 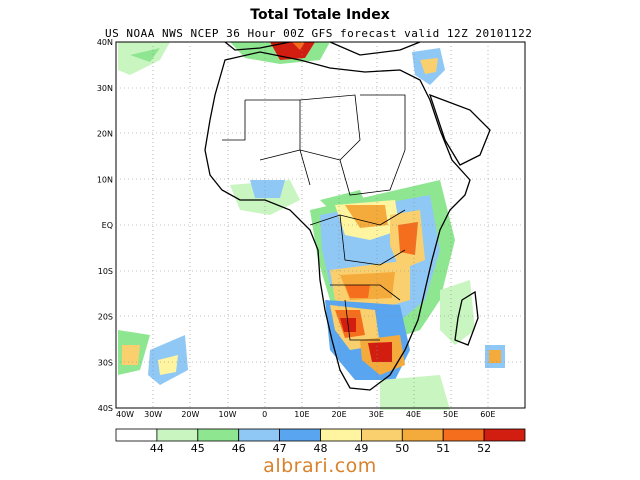 What do you see at coordinates (156, 448) in the screenshot?
I see `colorbar-label: 44` at bounding box center [156, 448].